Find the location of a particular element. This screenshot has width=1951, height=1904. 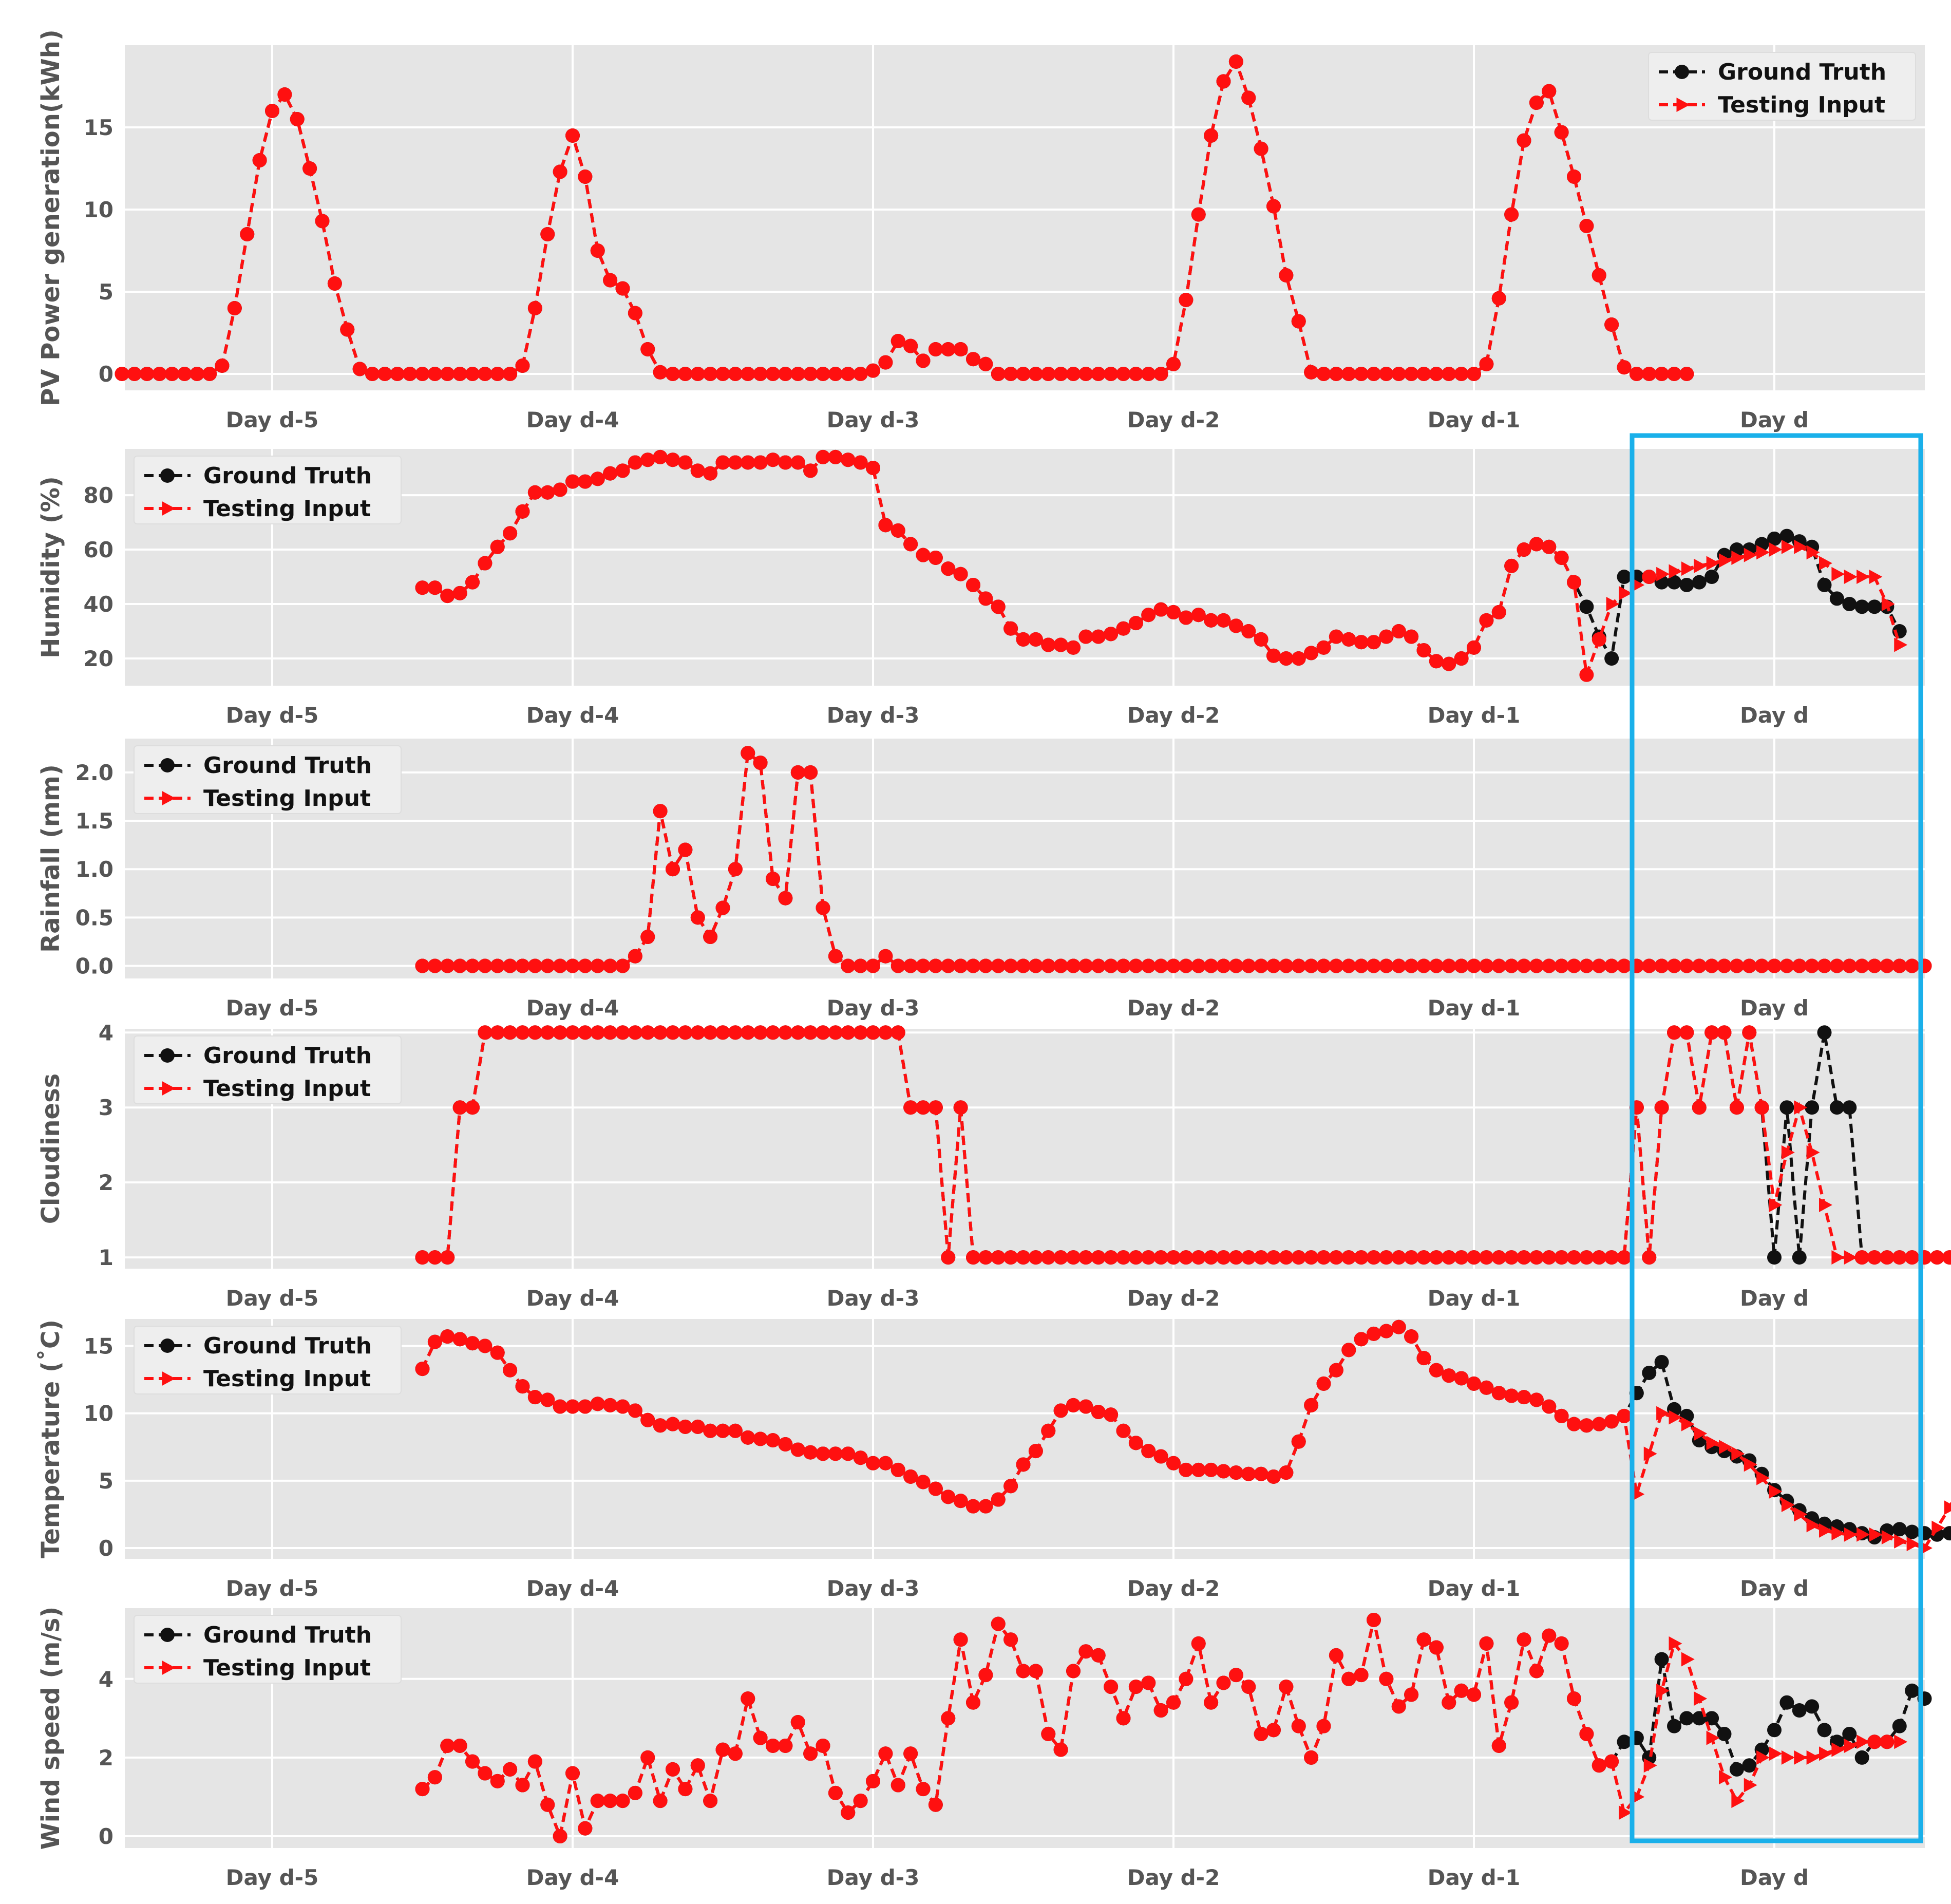

y-tick-label: 2 is located at coordinates (106, 1182).